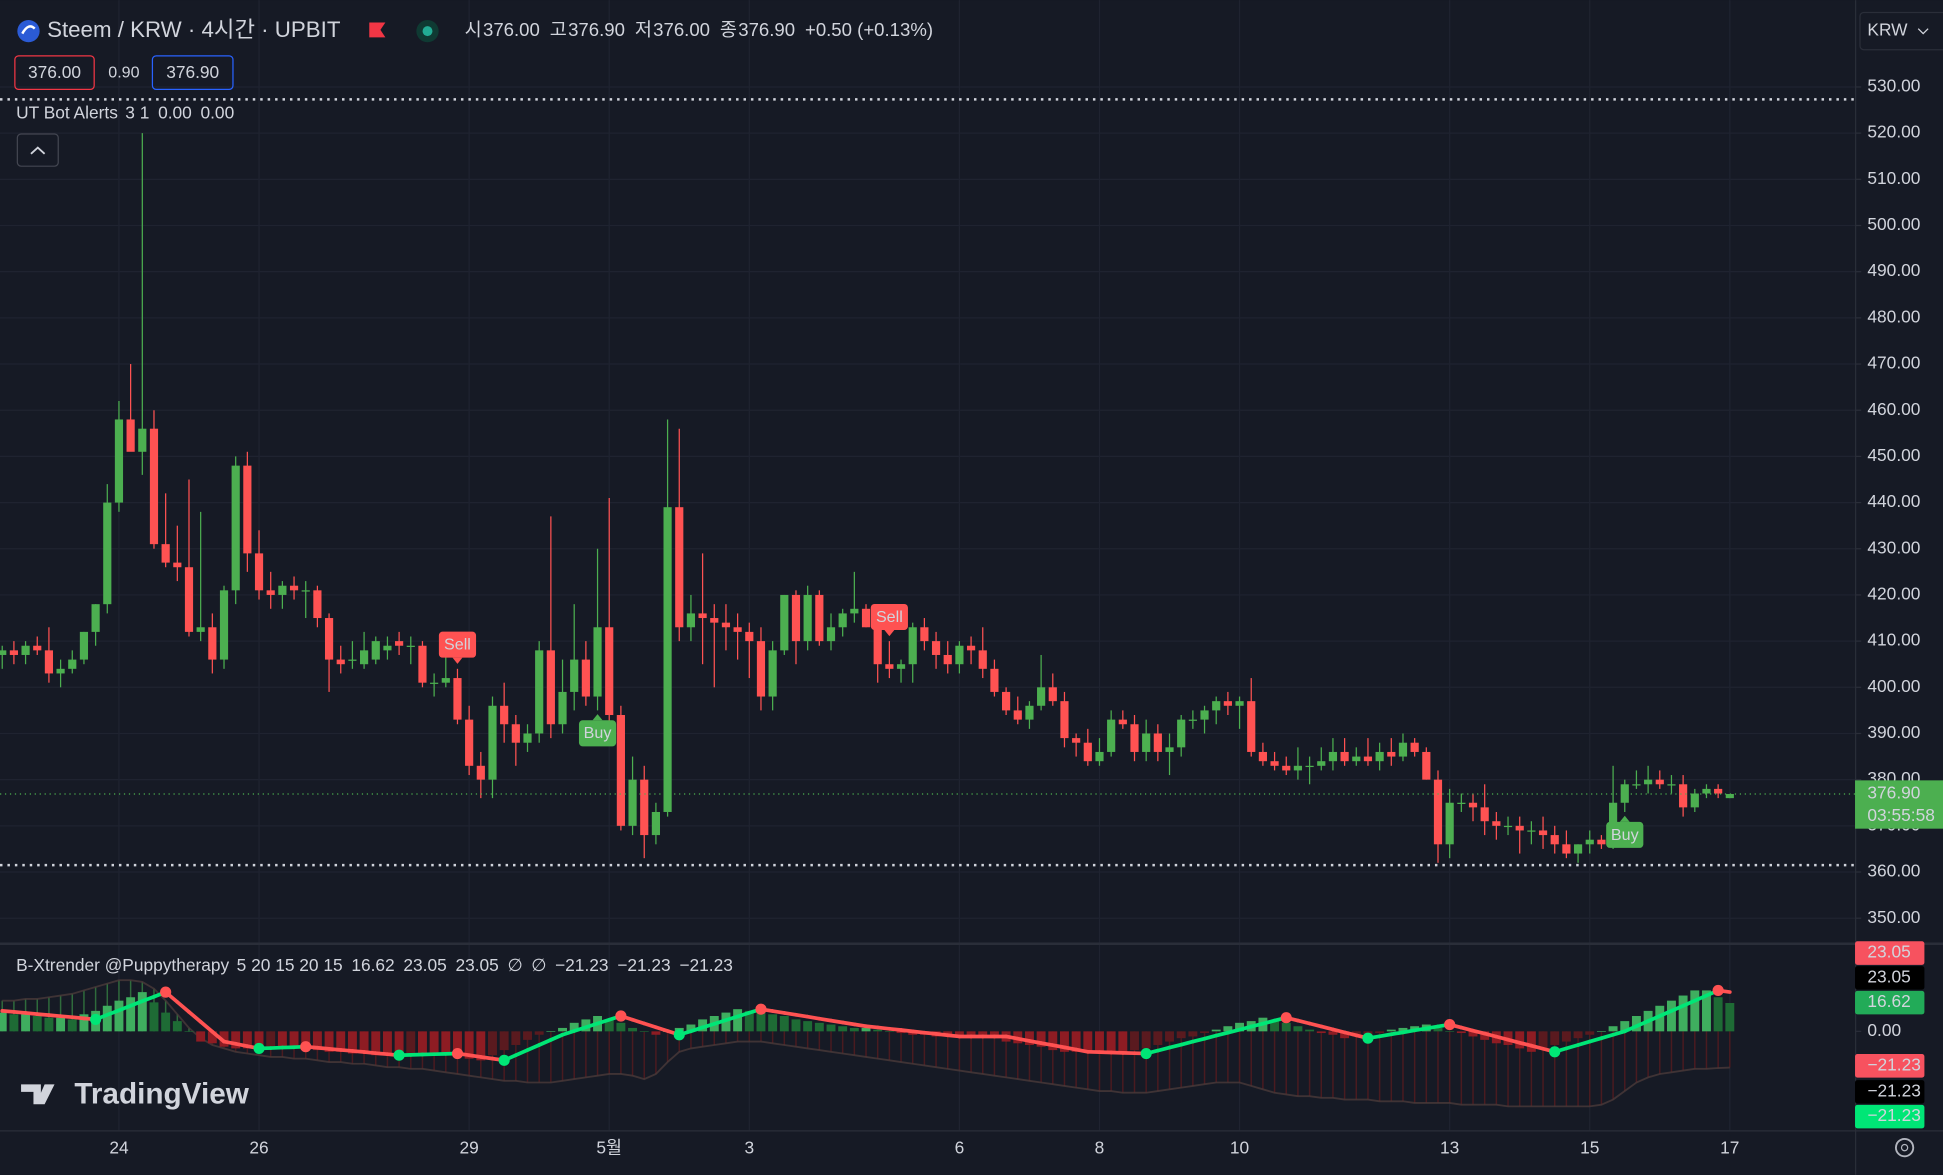  What do you see at coordinates (1893, 316) in the screenshot?
I see `y-tick-label: 480.00` at bounding box center [1893, 316].